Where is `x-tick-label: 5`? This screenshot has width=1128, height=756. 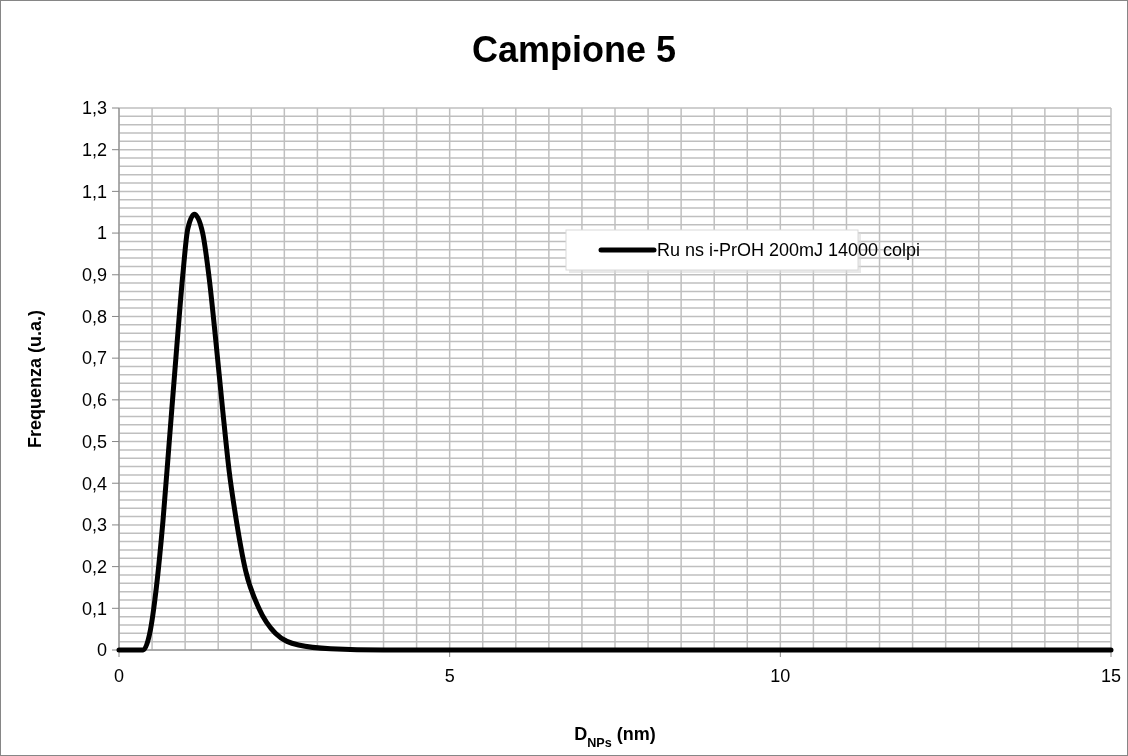 x-tick-label: 5 is located at coordinates (449, 676).